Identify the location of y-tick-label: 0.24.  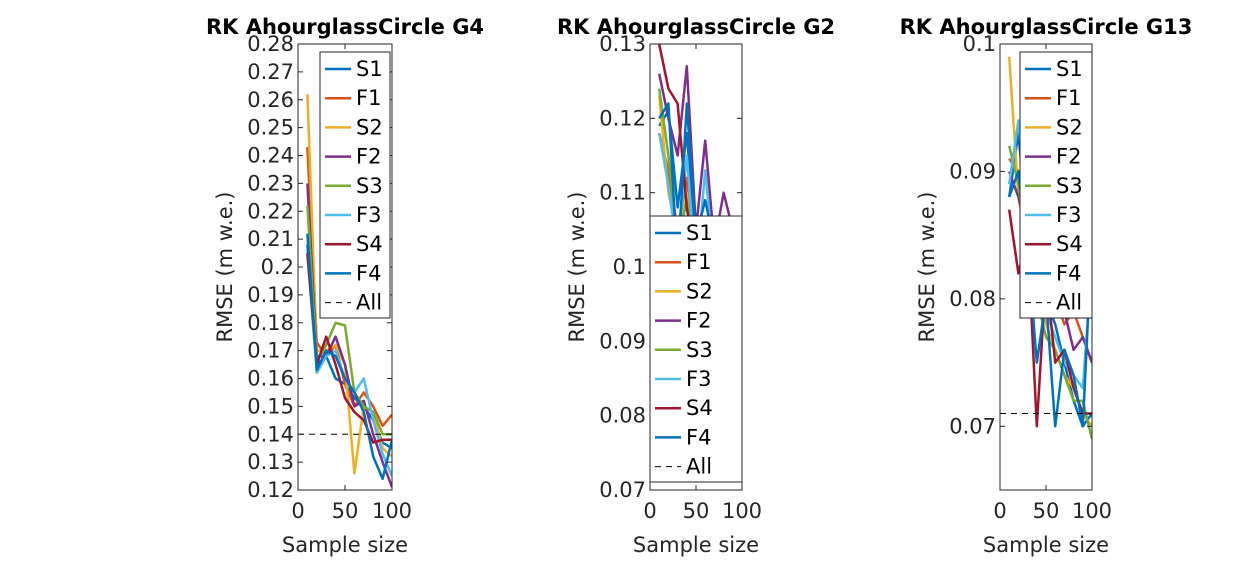
(270, 156).